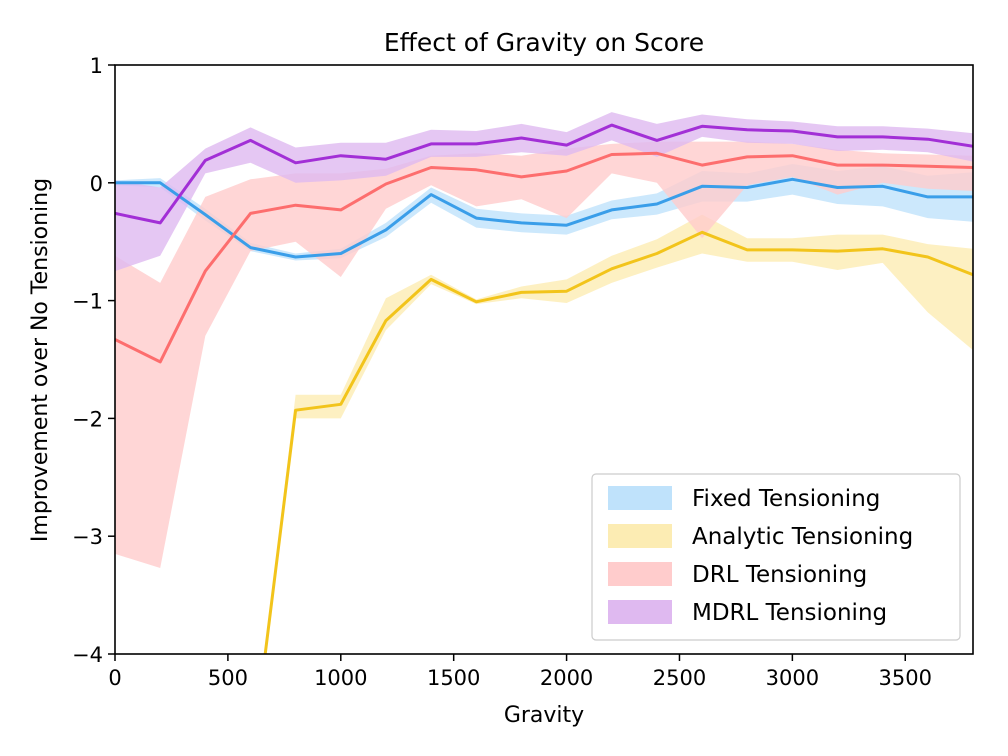  What do you see at coordinates (340, 678) in the screenshot?
I see `x-tick-label: 1000` at bounding box center [340, 678].